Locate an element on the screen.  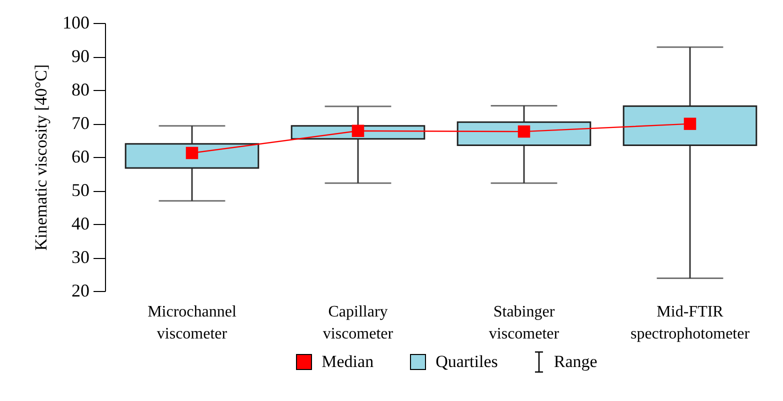
y-tick-label: 80 is located at coordinates (81, 90).